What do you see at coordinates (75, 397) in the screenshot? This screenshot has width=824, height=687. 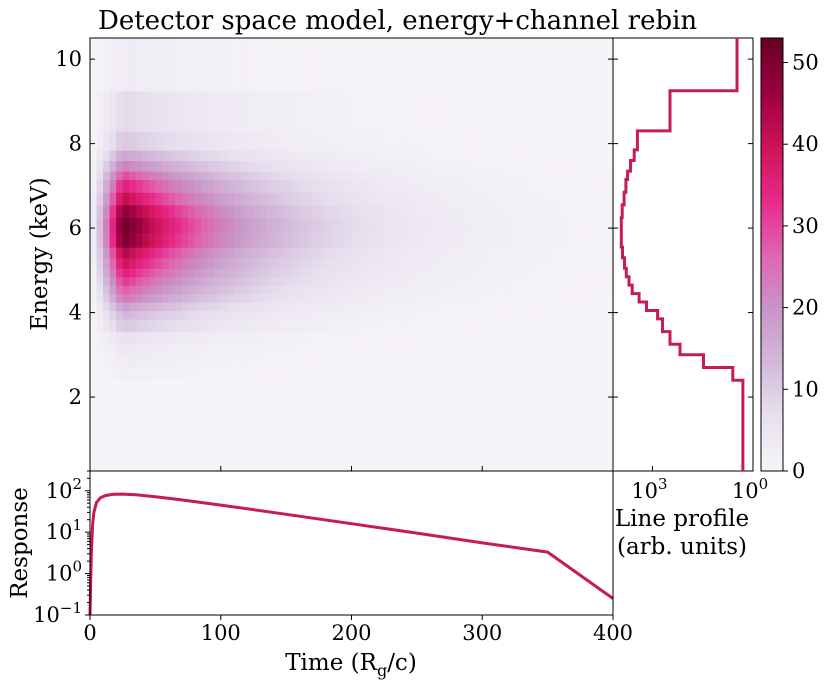 I see `energy-tick-label: 2` at bounding box center [75, 397].